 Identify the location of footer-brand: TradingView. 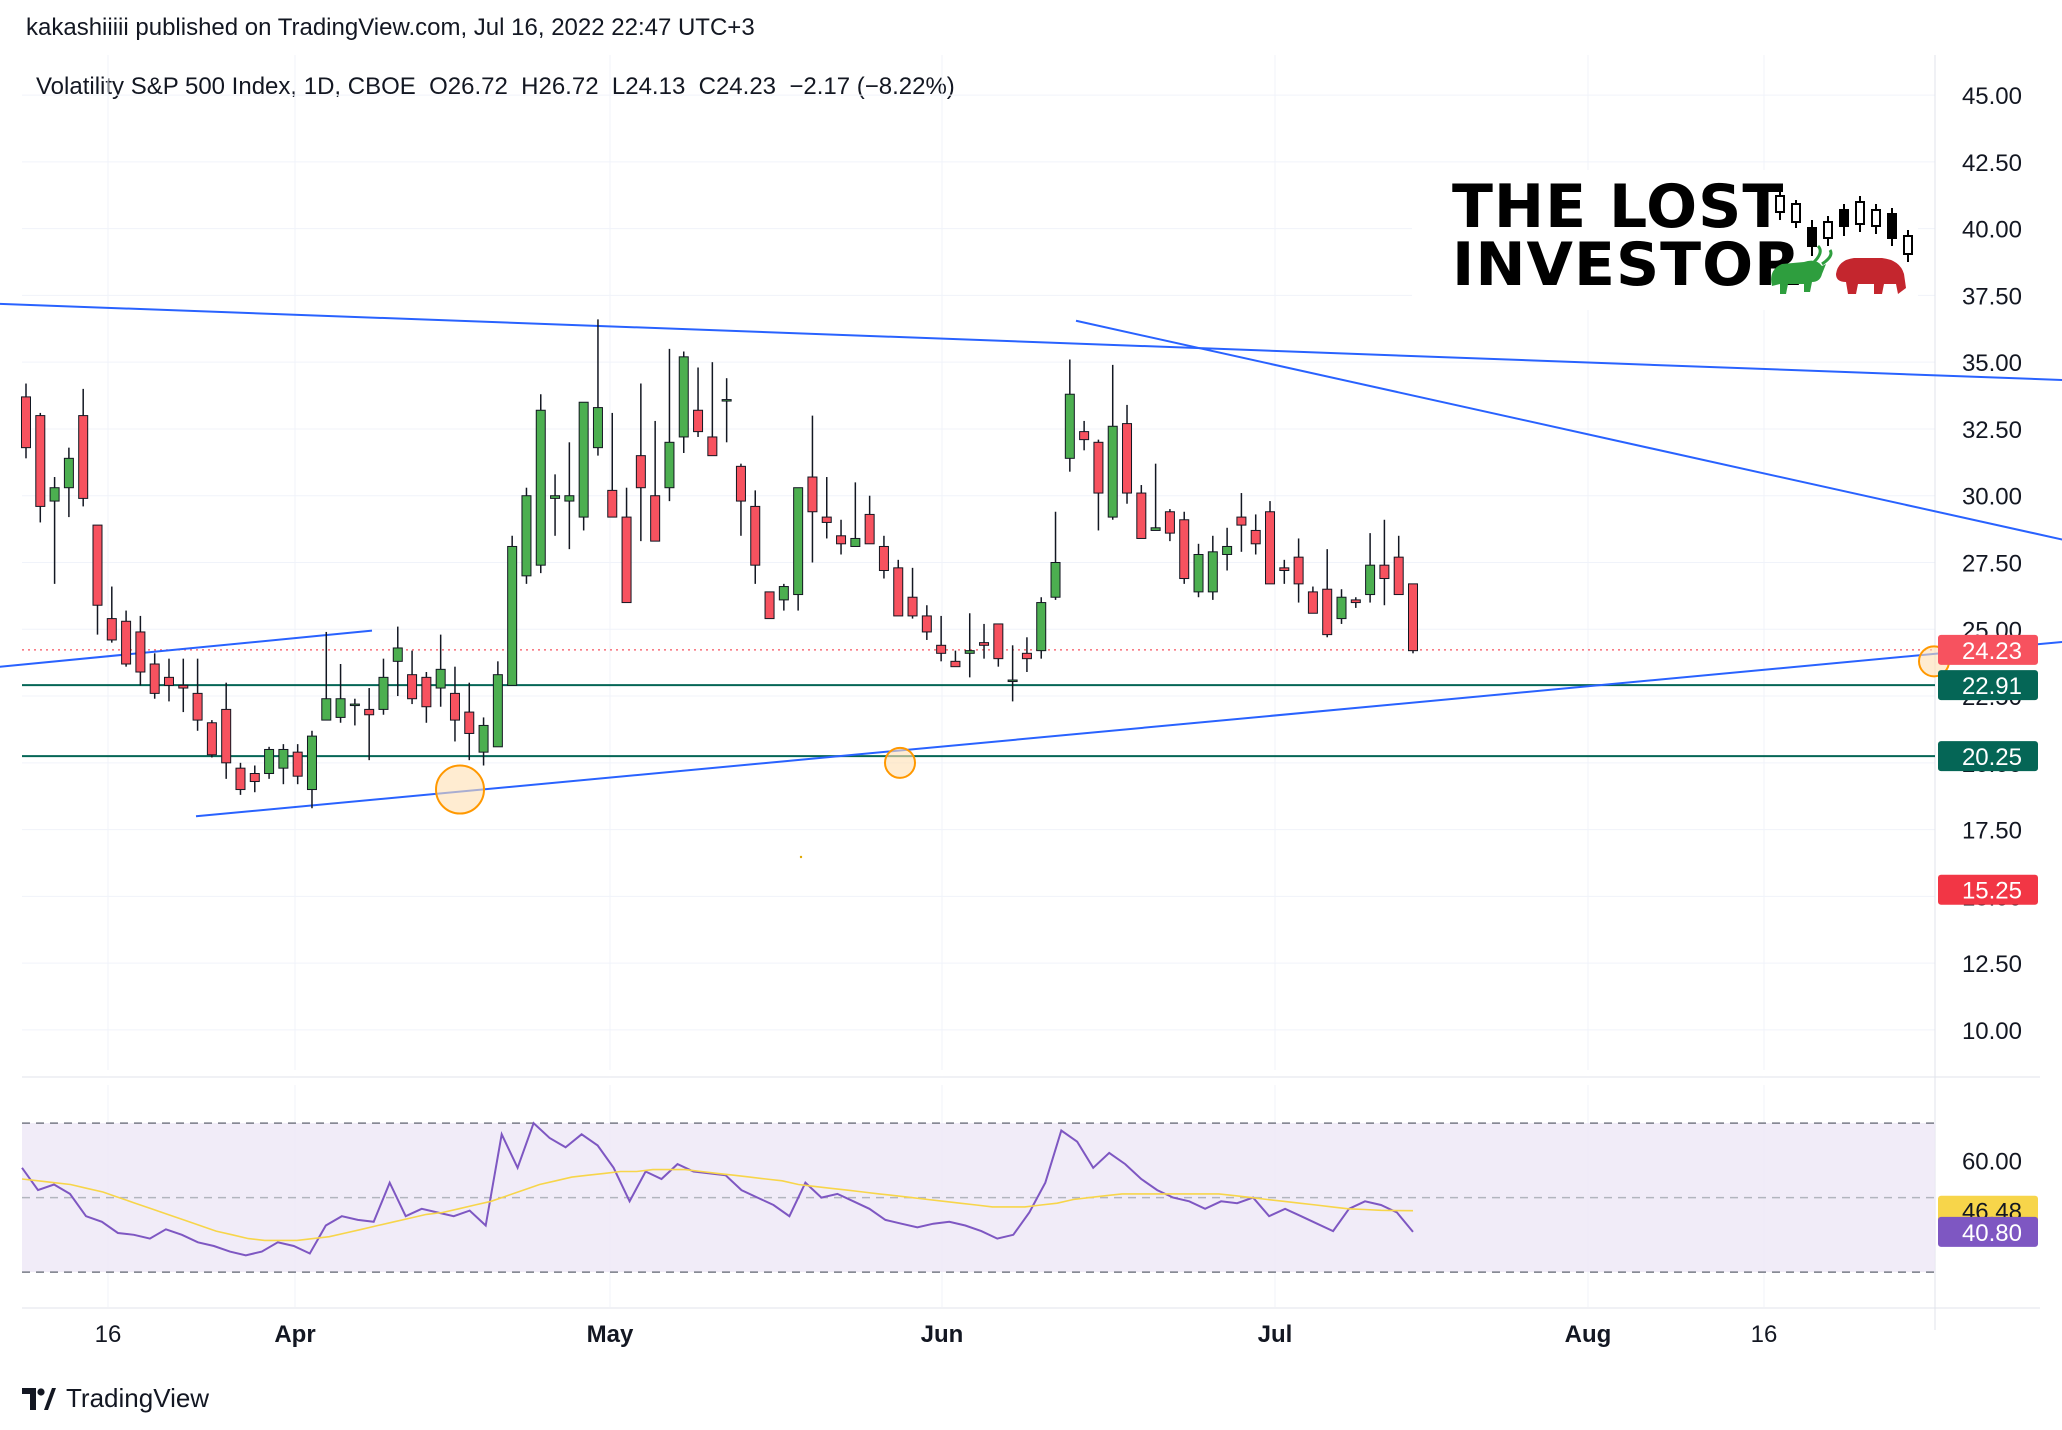
(115, 1398).